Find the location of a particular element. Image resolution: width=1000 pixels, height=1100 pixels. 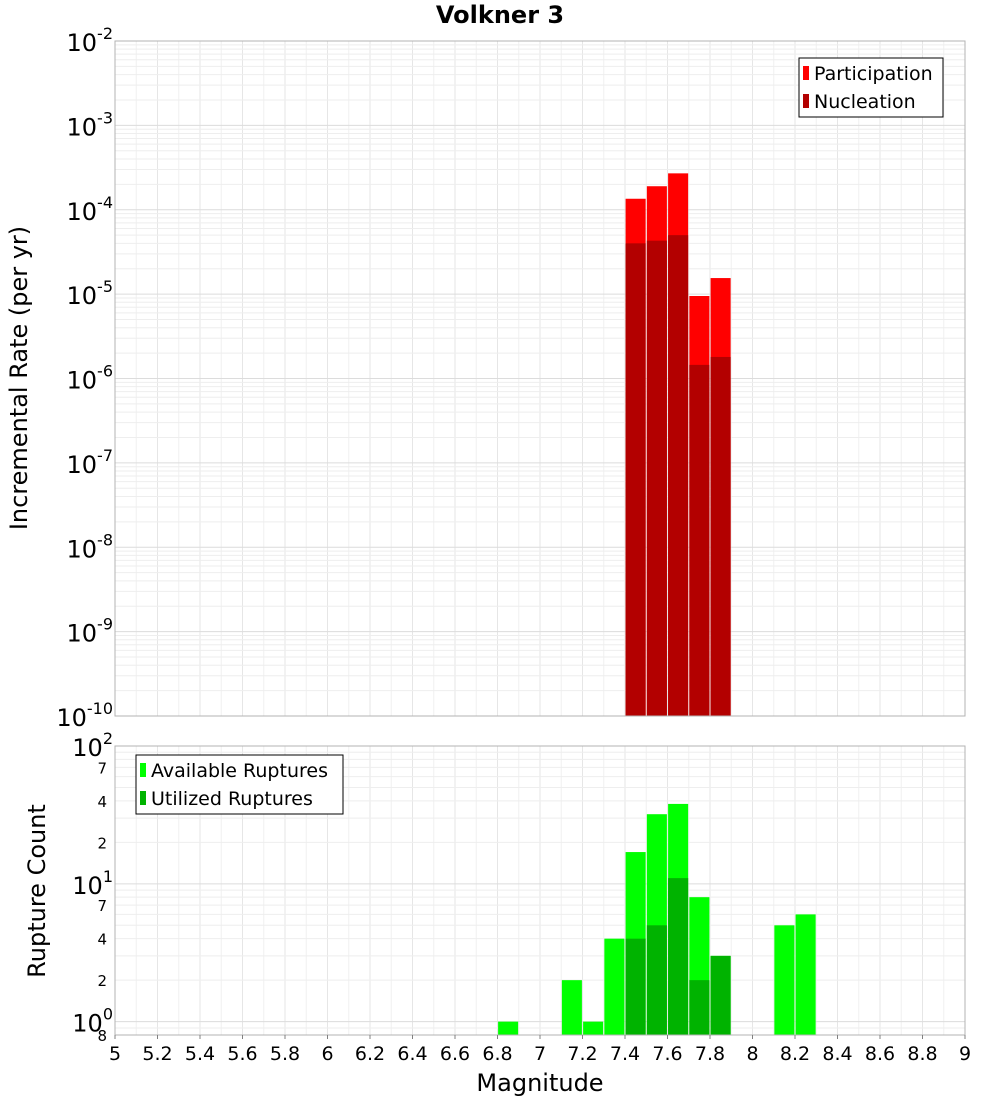

legend-label-utilized: Utilized Ruptures is located at coordinates (232, 799).